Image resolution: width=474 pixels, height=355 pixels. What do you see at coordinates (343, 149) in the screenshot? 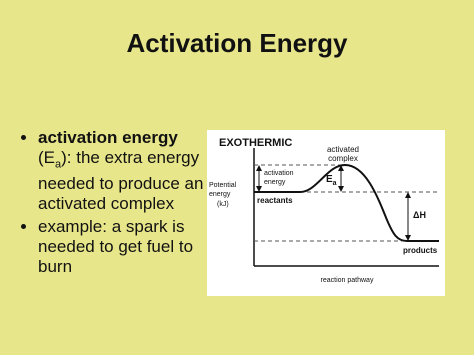
I see `peak-label: activated` at bounding box center [343, 149].